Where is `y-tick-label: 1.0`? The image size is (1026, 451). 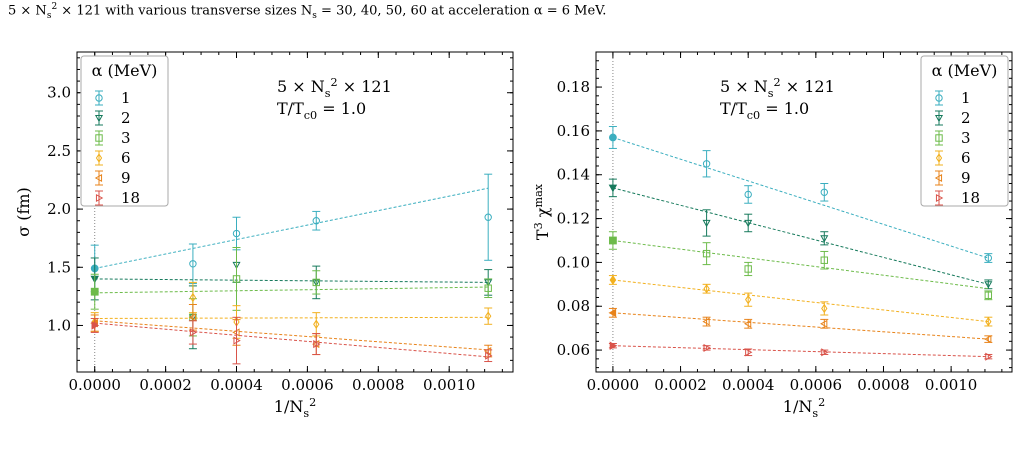 y-tick-label: 1.0 is located at coordinates (59, 325).